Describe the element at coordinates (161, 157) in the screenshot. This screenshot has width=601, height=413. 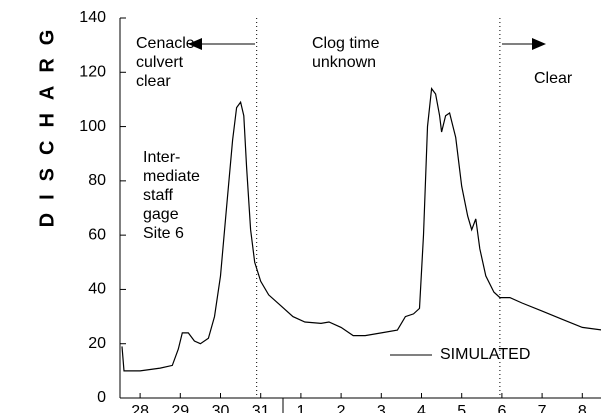
I see `annotation: Inter-` at that location.